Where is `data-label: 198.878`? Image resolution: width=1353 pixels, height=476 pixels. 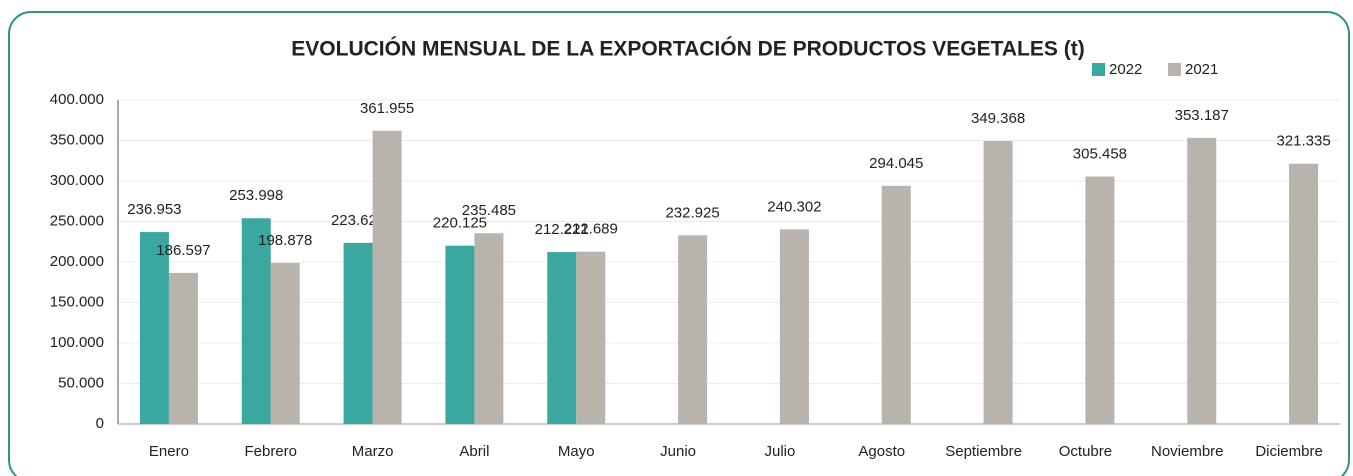 data-label: 198.878 is located at coordinates (285, 240).